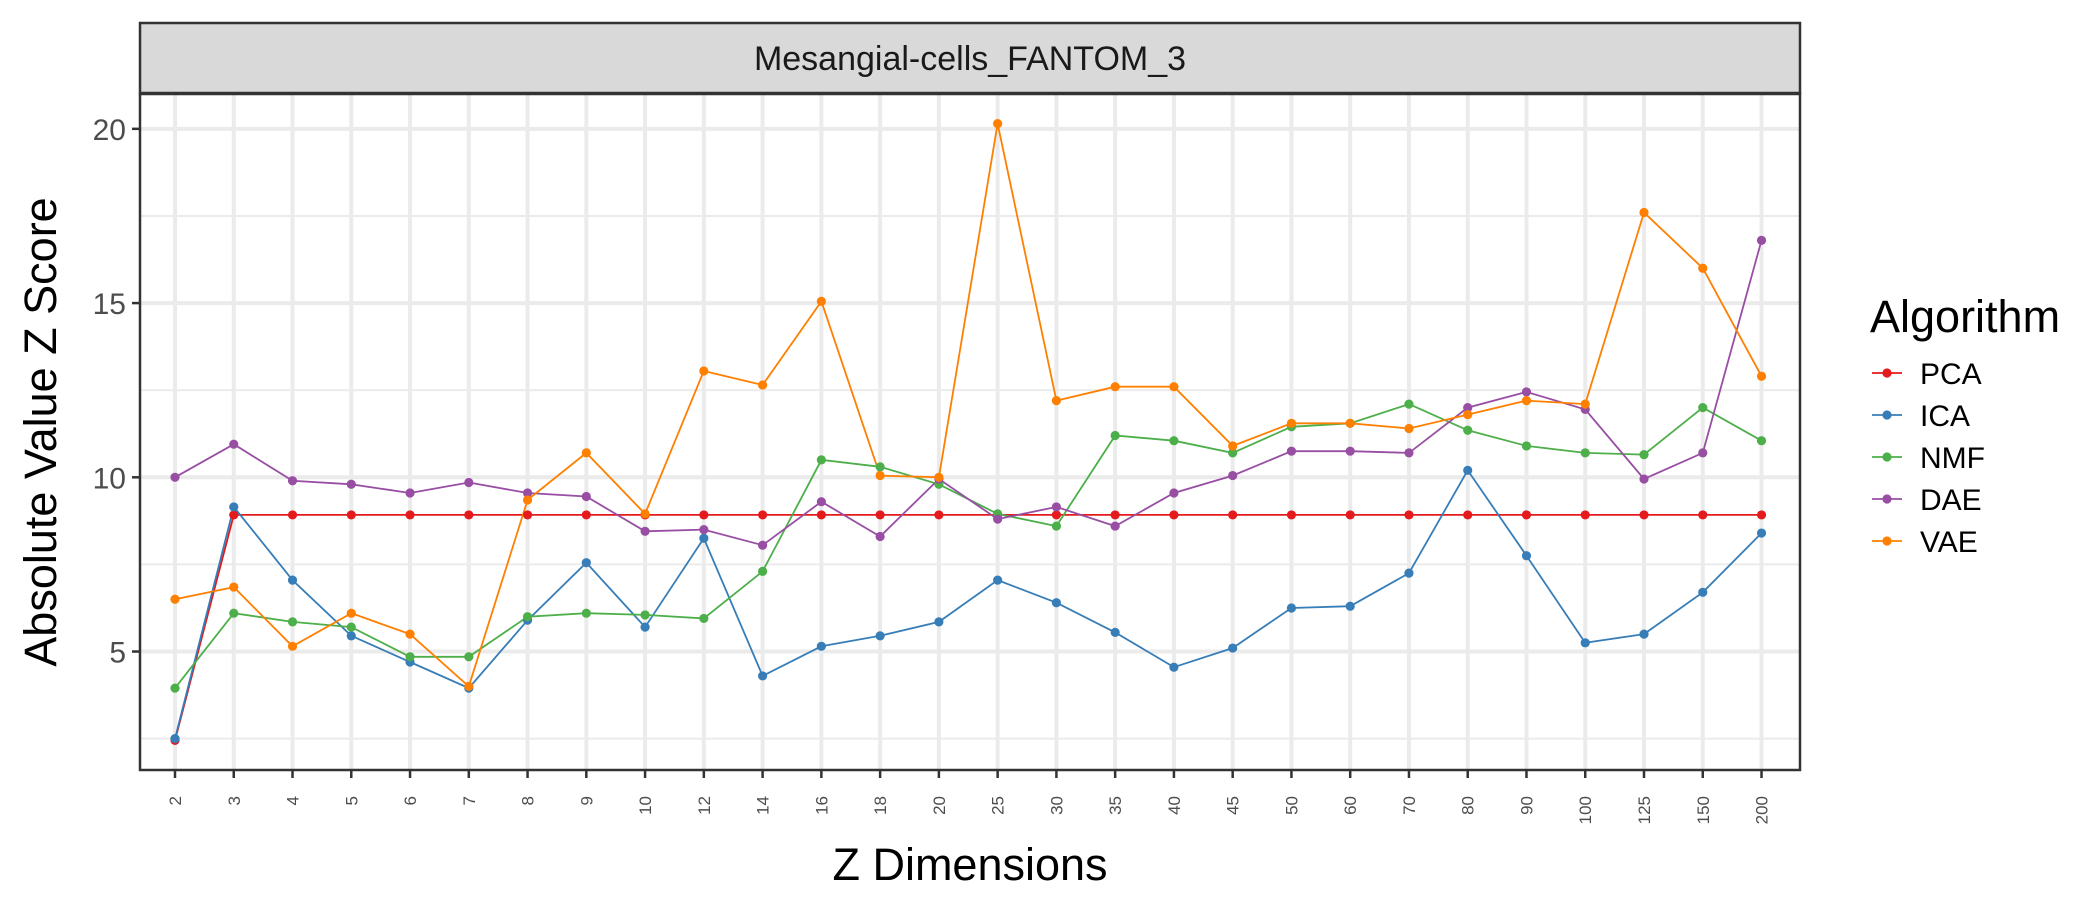 This screenshot has height=900, width=2100. What do you see at coordinates (109, 478) in the screenshot?
I see `y-tick-label: 10` at bounding box center [109, 478].